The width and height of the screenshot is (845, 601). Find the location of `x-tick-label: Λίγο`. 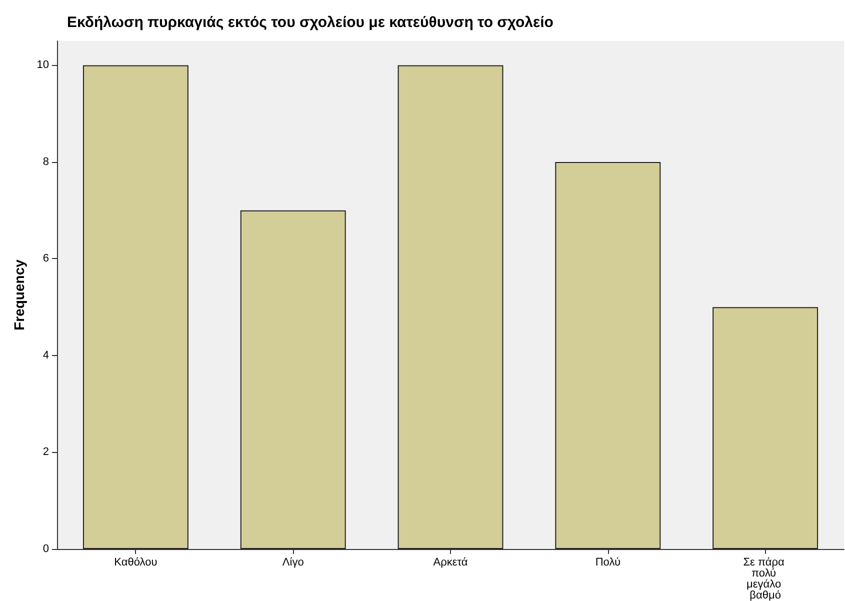

x-tick-label: Λίγο is located at coordinates (293, 562).